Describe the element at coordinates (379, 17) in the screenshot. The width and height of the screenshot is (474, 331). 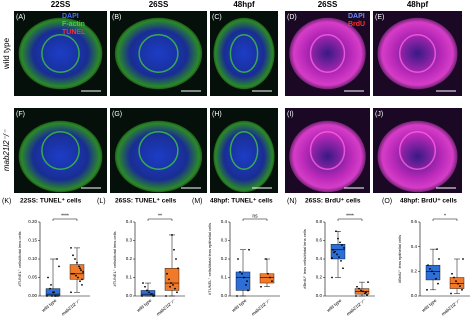
I see `panel-label: (E)` at that location.